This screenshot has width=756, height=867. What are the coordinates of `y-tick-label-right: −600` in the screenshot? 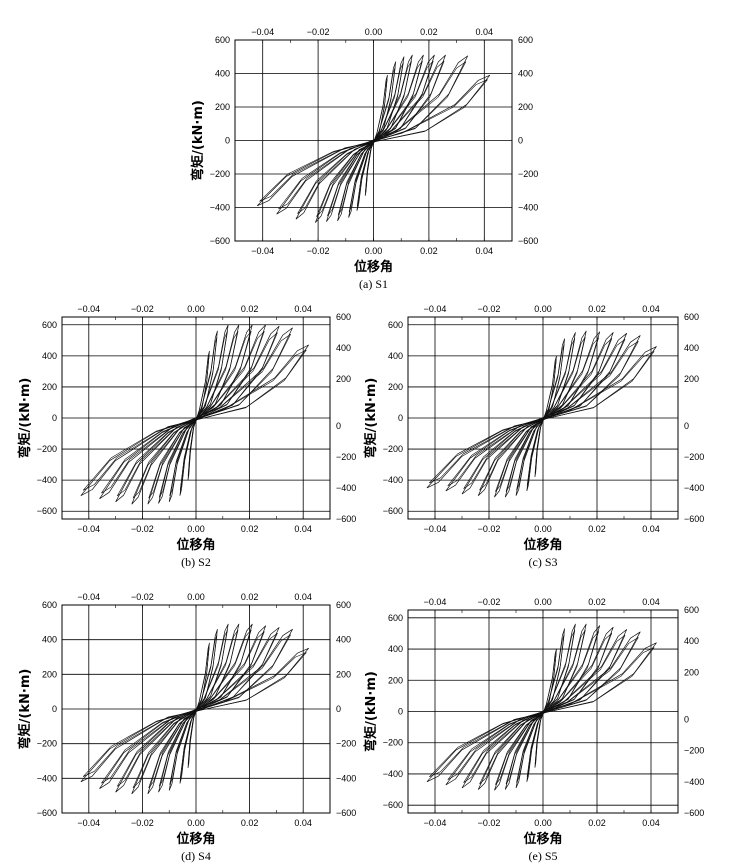 It's located at (346, 813).